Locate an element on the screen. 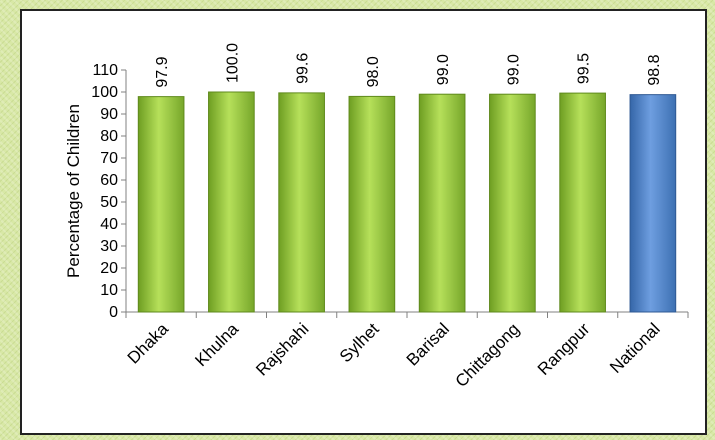 This screenshot has width=715, height=440. bar-sylhet is located at coordinates (372, 204).